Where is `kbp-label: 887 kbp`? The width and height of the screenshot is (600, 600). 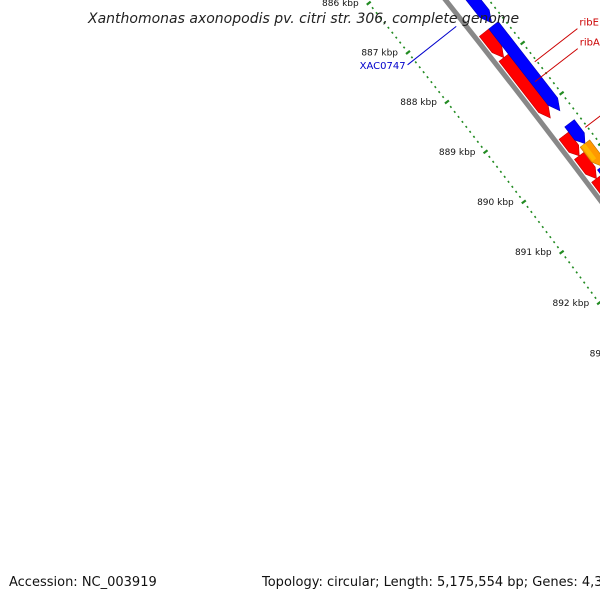 kbp-label: 887 kbp is located at coordinates (379, 53).